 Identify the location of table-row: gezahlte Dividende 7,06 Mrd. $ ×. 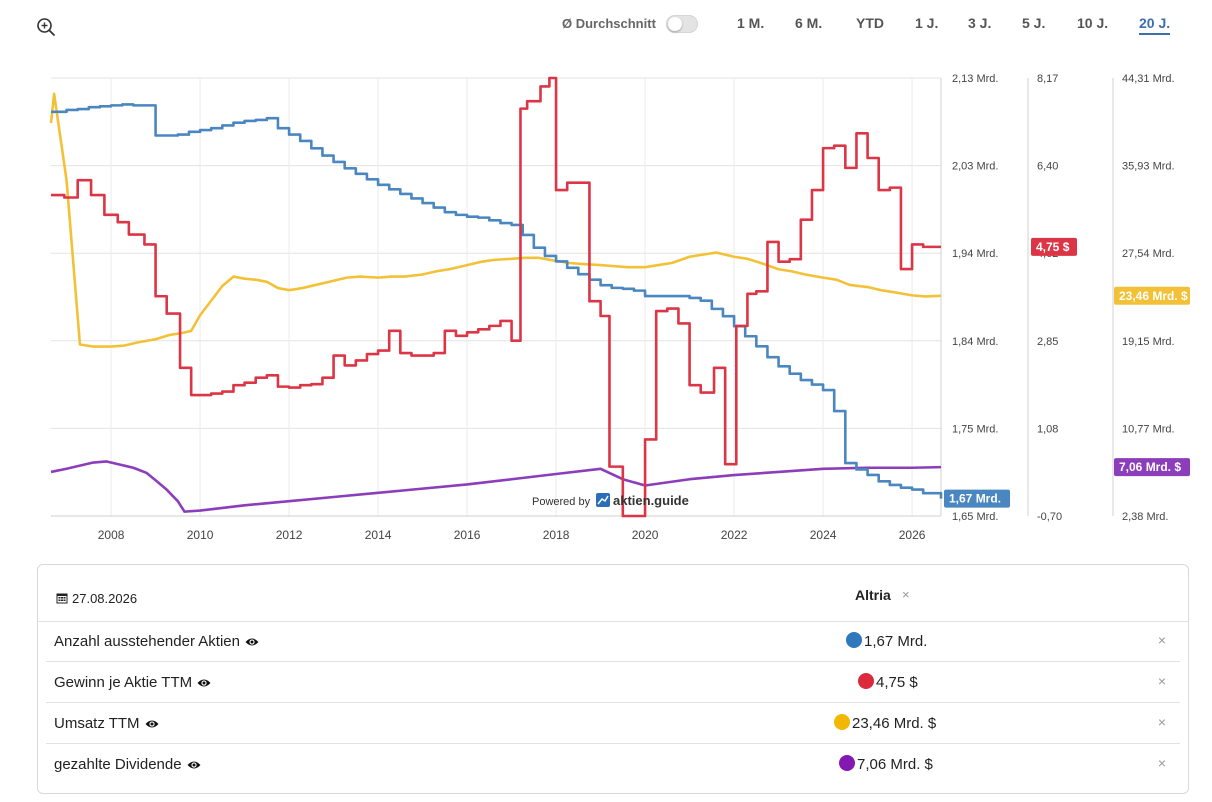
(613, 764).